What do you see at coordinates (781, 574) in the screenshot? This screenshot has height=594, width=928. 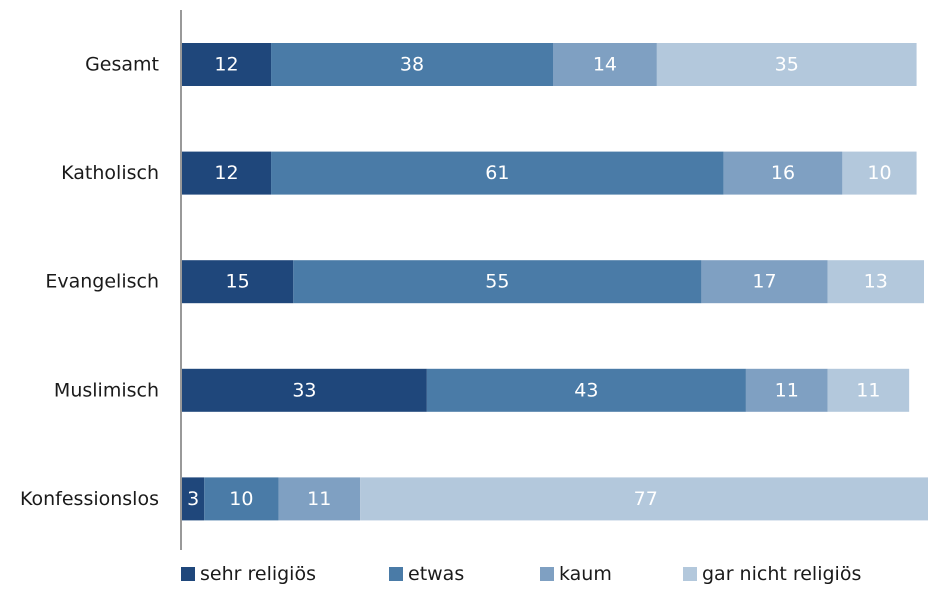 I see `legend-label: gar nicht religiös` at bounding box center [781, 574].